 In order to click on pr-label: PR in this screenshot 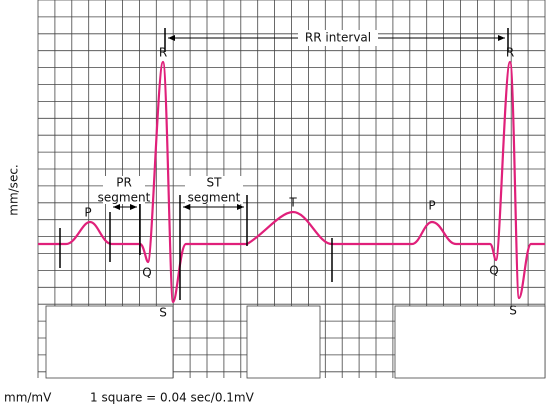, I will do `click(124, 183)`.